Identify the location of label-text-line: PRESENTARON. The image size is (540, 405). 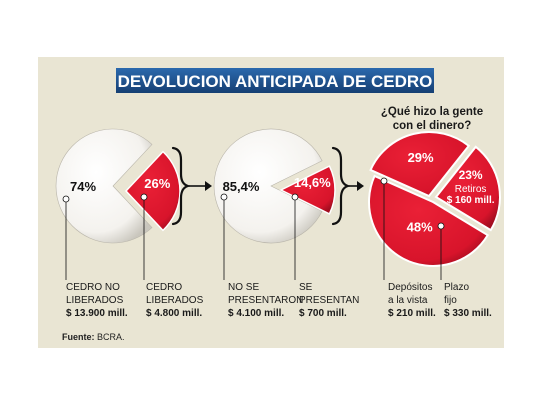
(266, 300).